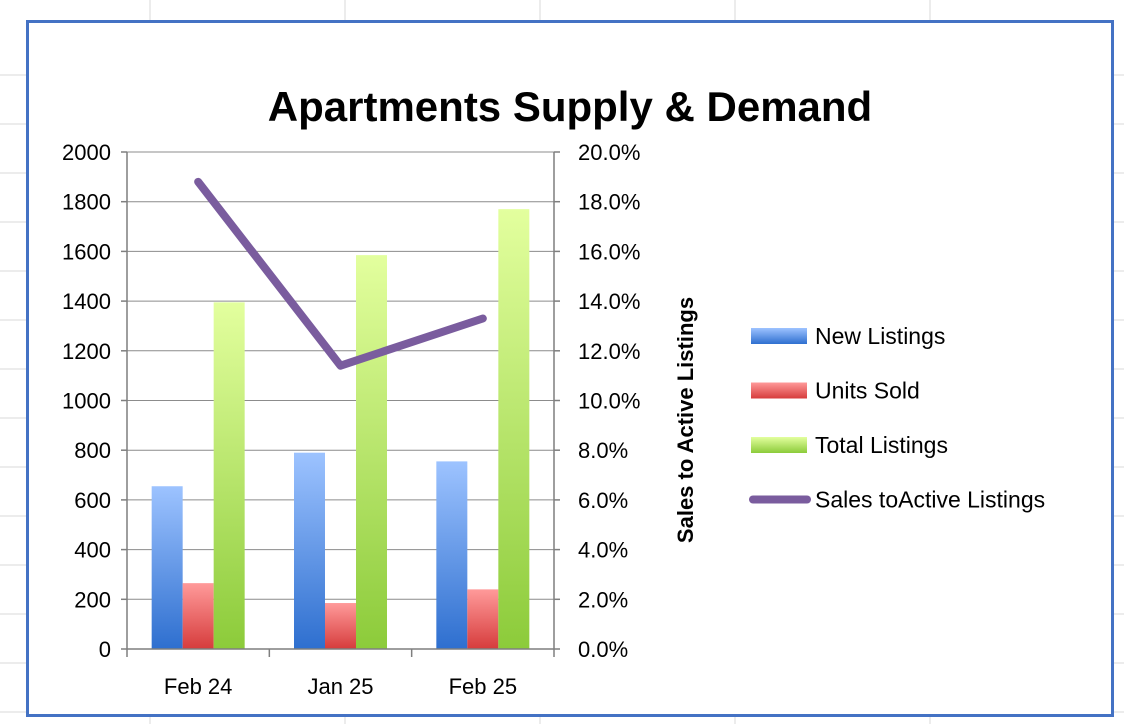 This screenshot has width=1124, height=724. I want to click on left-tick-label: 600, so click(92, 500).